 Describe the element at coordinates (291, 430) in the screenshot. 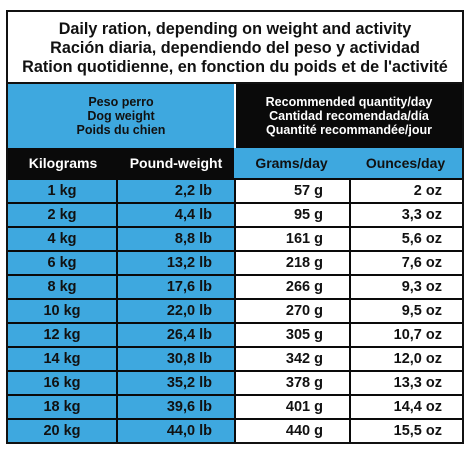

I see `grams-cell: 440 g` at that location.